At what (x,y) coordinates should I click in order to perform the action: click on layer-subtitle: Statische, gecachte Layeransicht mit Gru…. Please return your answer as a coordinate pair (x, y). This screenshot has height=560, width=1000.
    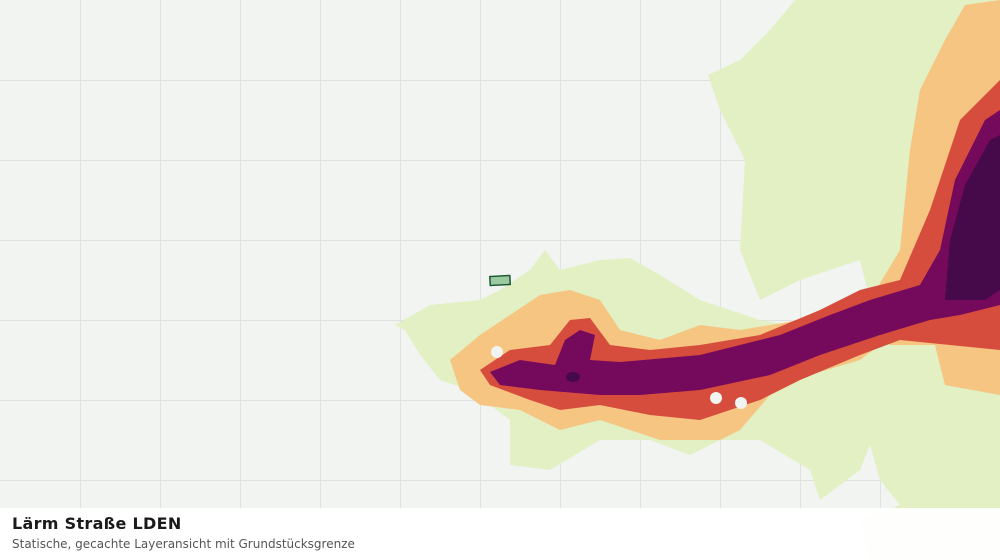
    Looking at the image, I should click on (183, 544).